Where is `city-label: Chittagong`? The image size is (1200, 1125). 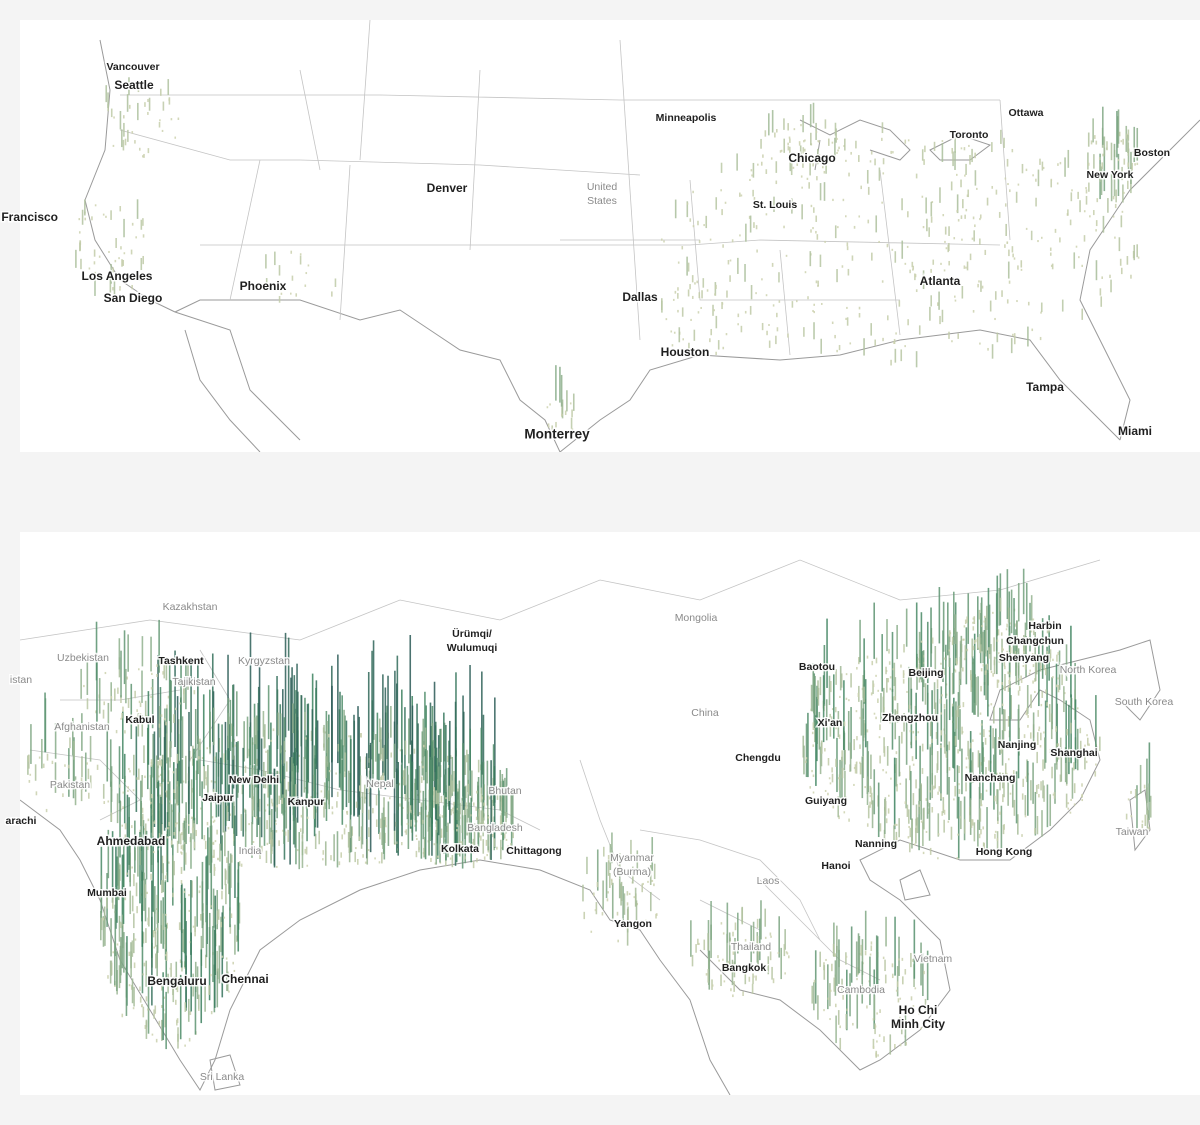 city-label: Chittagong is located at coordinates (533, 851).